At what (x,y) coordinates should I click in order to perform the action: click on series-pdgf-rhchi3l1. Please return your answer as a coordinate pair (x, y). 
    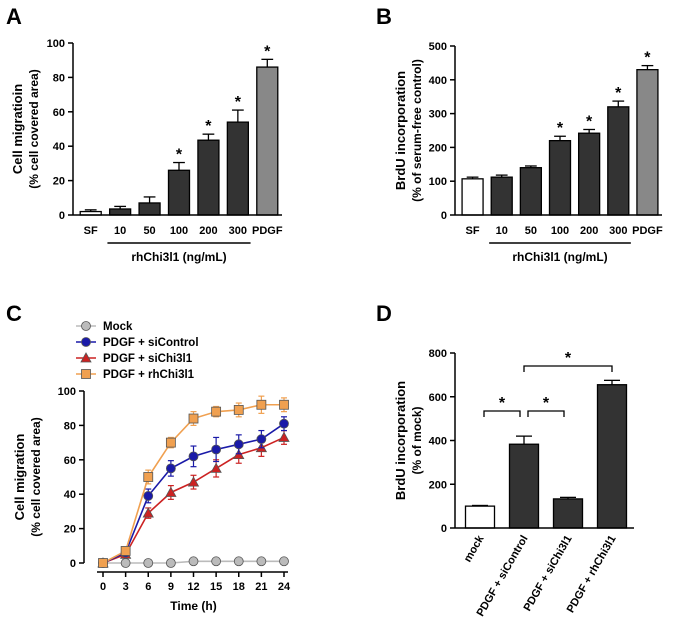
    Looking at the image, I should click on (193, 481).